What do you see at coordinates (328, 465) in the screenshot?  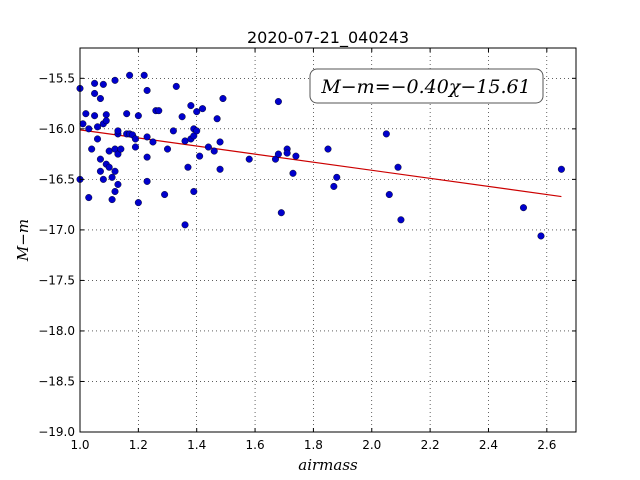 I see `x-axis-label: airmass` at bounding box center [328, 465].